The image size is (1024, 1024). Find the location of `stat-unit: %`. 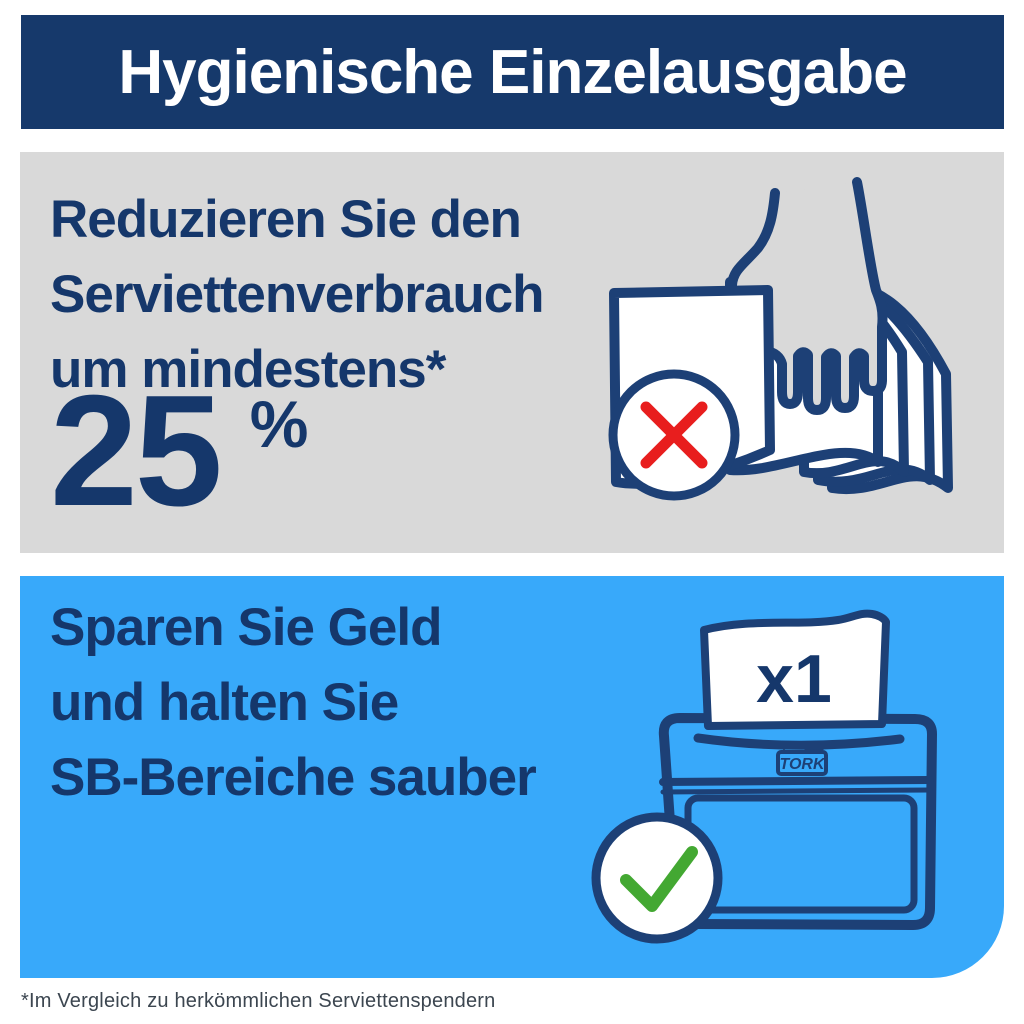

stat-unit: % is located at coordinates (279, 424).